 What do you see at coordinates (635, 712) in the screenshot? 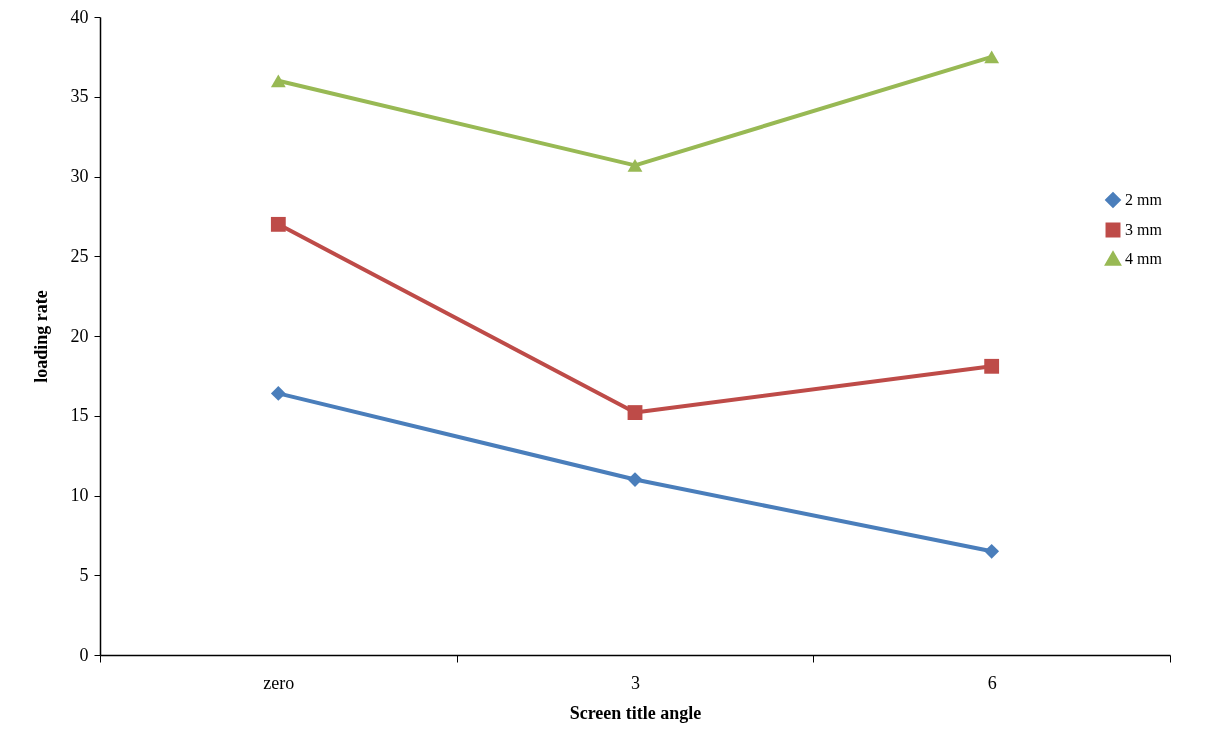
I see `x-axis-title: Screen title angle` at bounding box center [635, 712].